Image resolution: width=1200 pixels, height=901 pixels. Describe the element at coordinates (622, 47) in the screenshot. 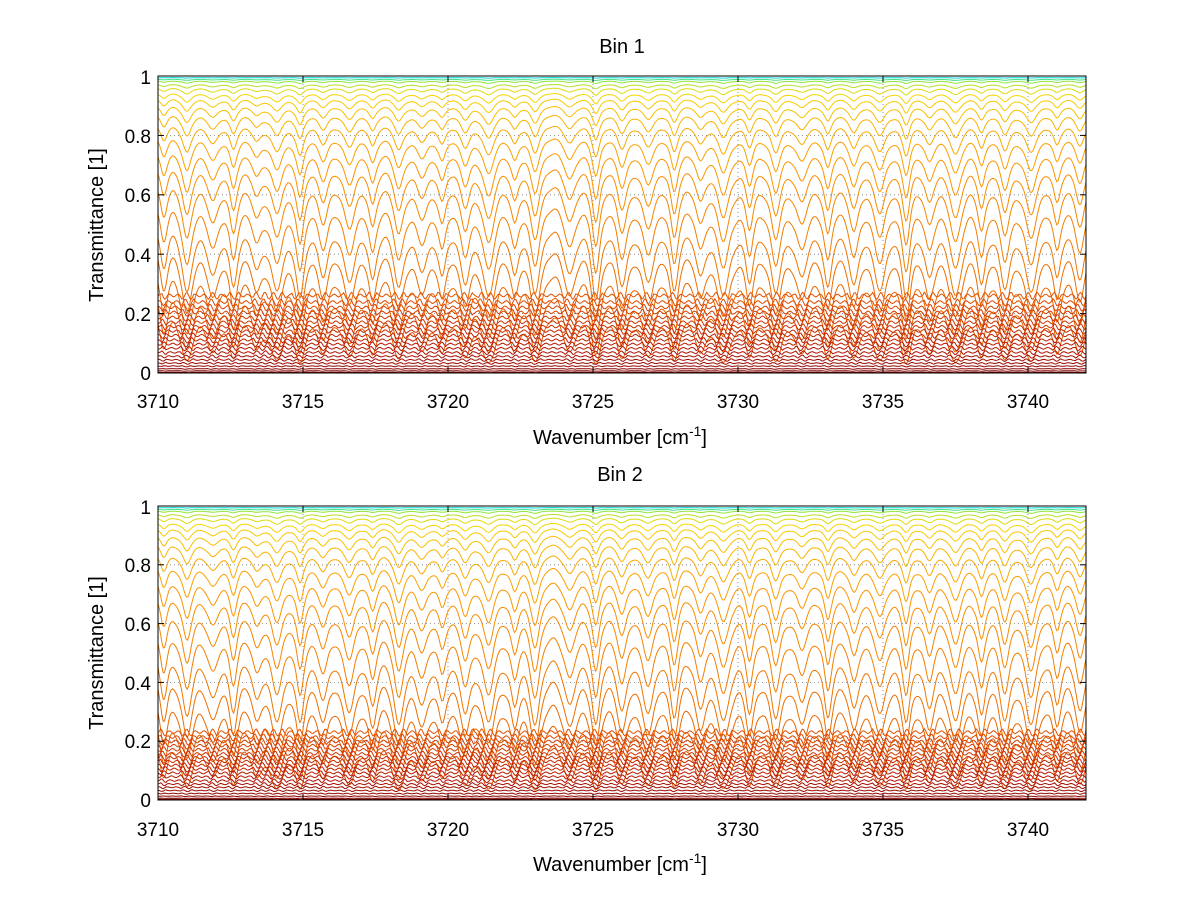

I see `chart-title: Bin 1` at that location.